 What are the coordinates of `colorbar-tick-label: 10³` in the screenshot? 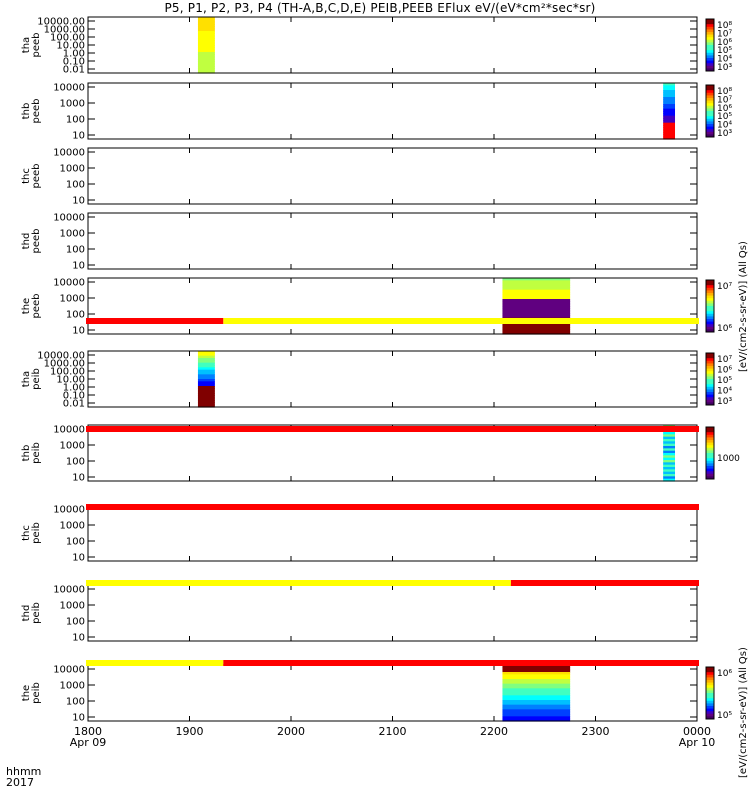 It's located at (724, 68).